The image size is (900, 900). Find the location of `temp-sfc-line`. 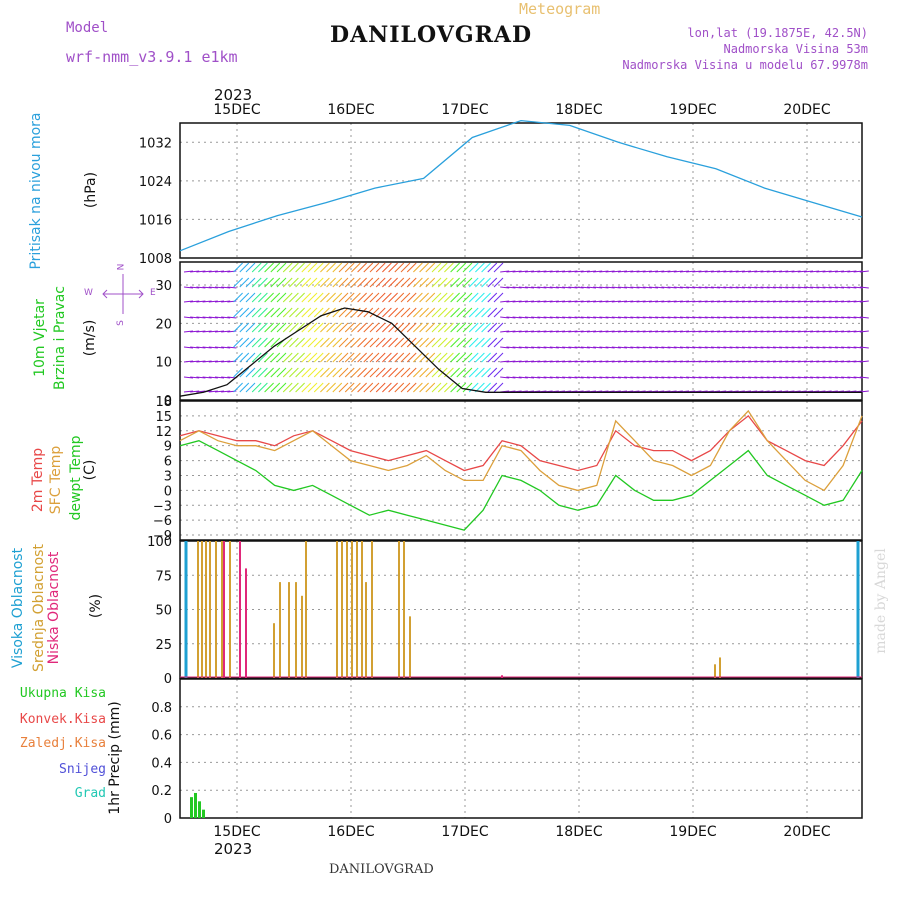

temp-sfc-line is located at coordinates (521, 450).